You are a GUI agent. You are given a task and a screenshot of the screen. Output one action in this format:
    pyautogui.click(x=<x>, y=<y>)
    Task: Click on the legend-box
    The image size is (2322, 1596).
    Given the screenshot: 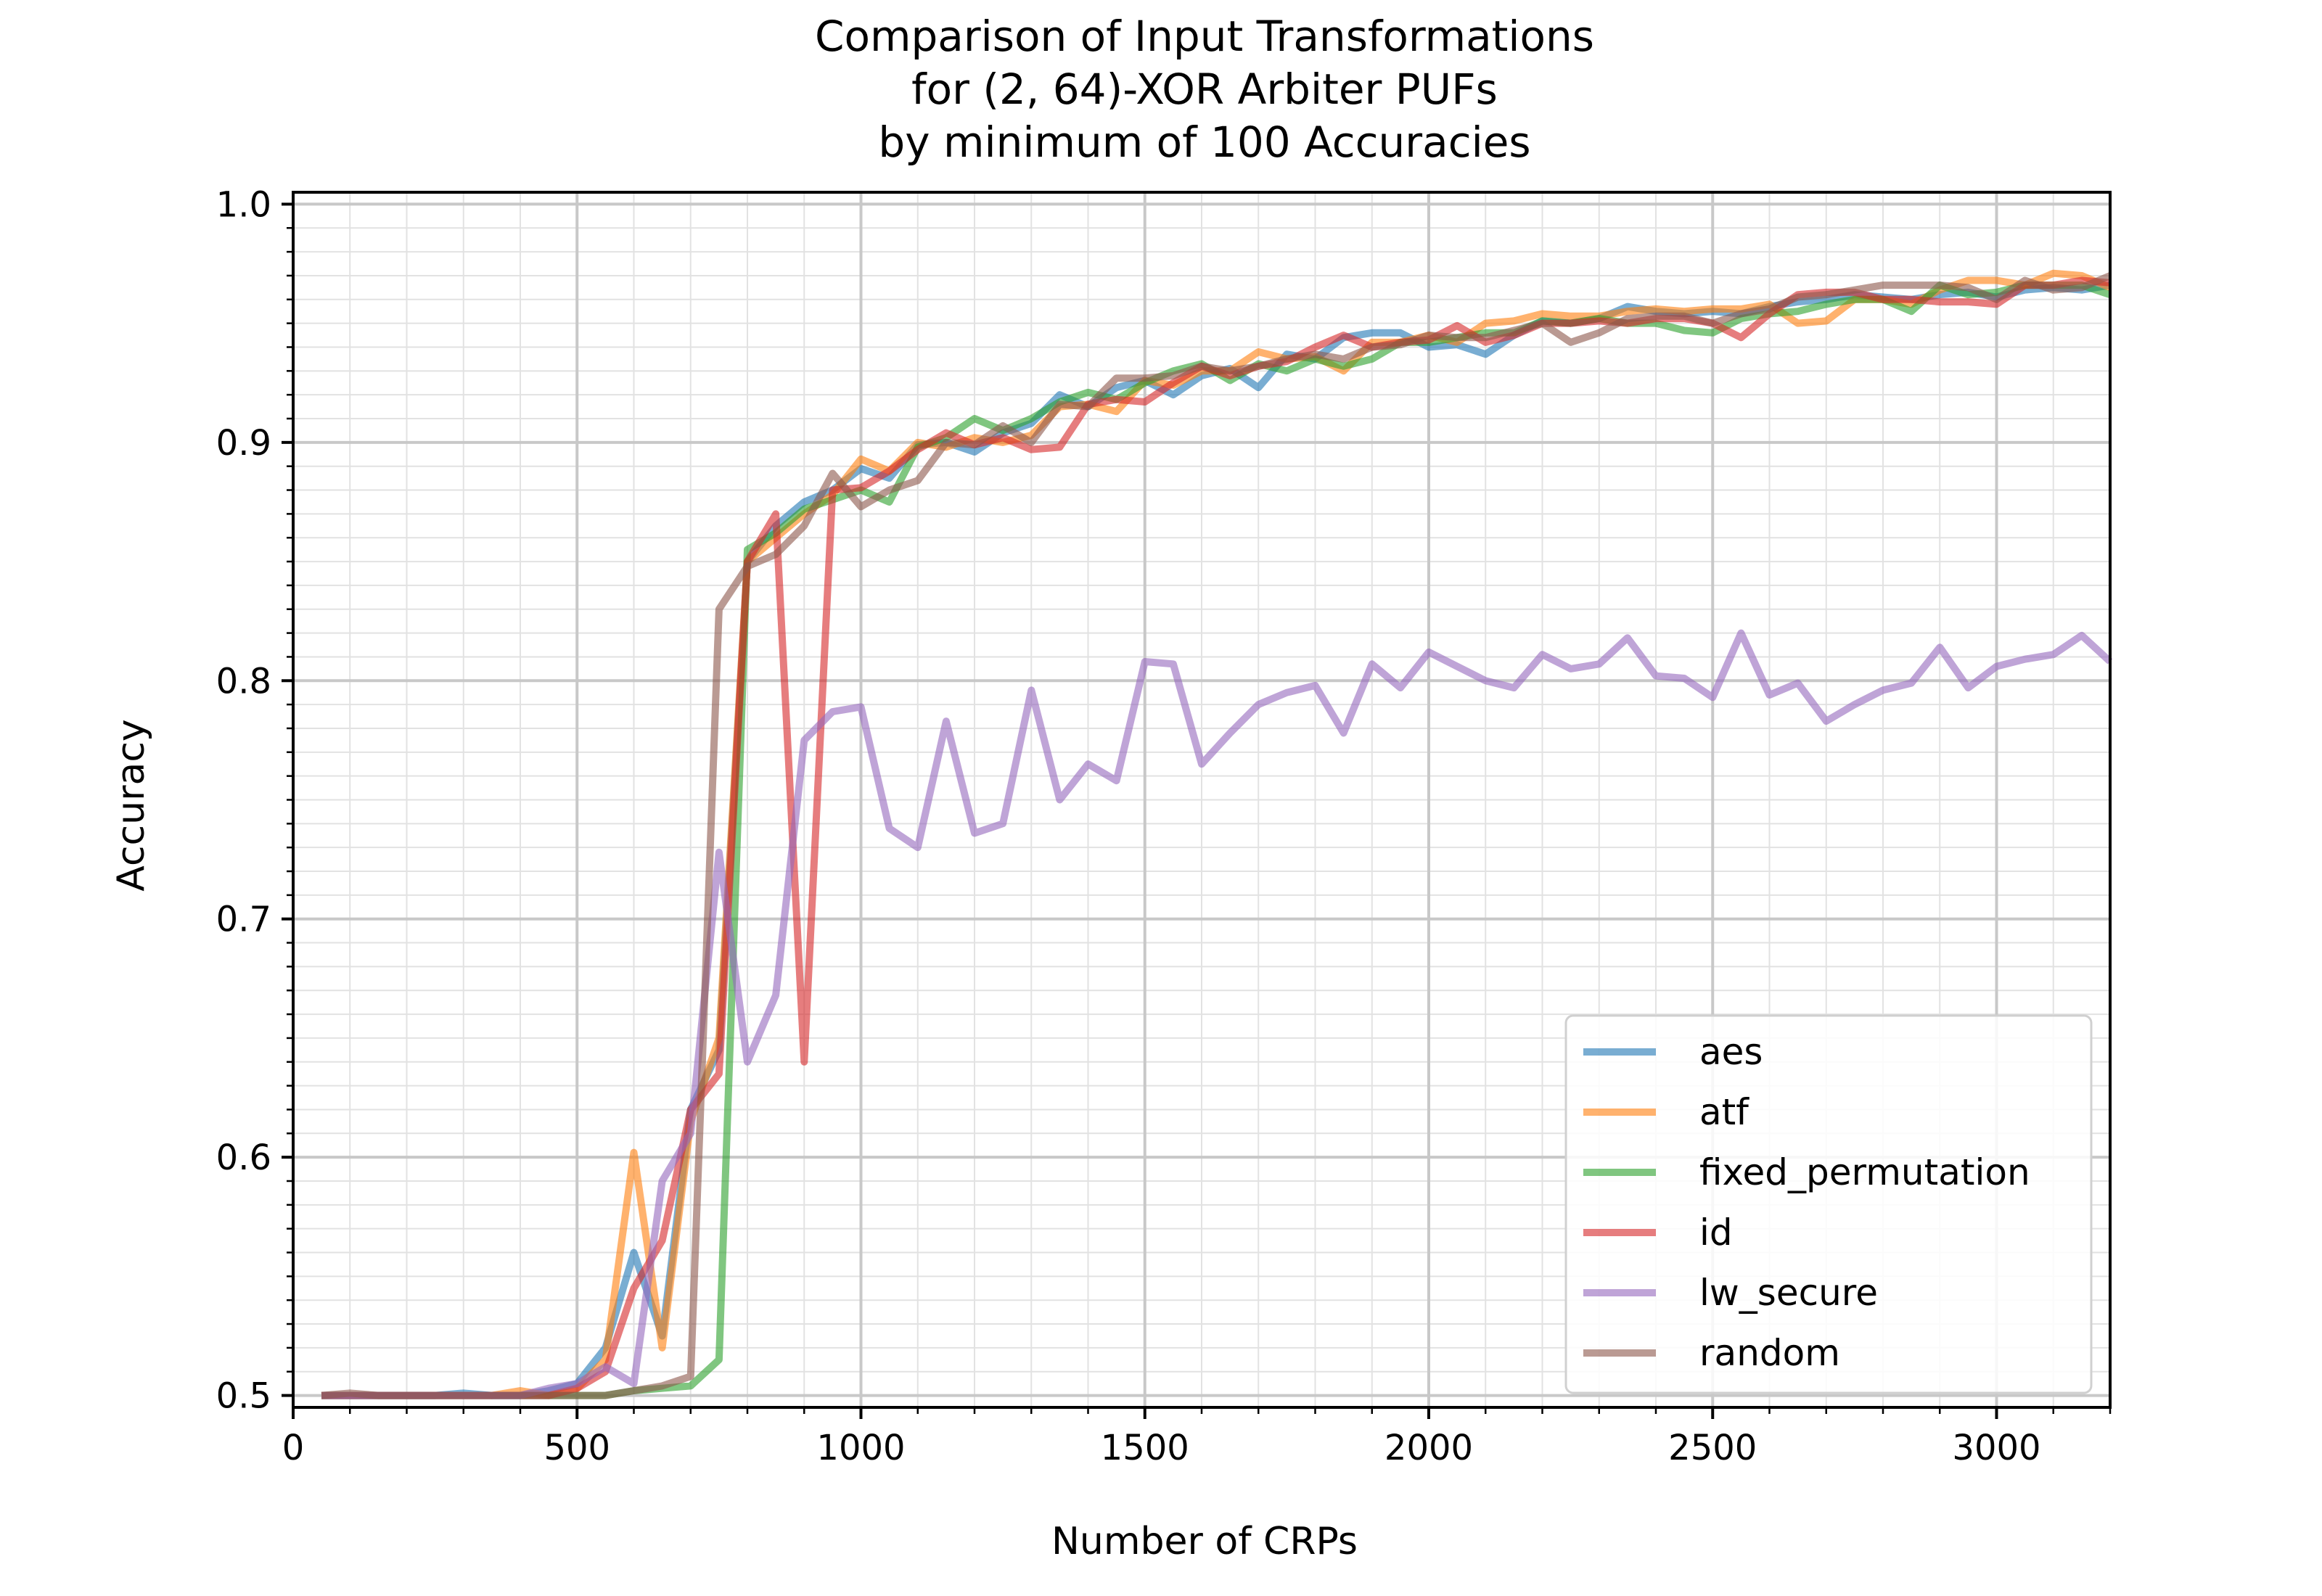 What is the action you would take?
    pyautogui.click(x=1828, y=1204)
    